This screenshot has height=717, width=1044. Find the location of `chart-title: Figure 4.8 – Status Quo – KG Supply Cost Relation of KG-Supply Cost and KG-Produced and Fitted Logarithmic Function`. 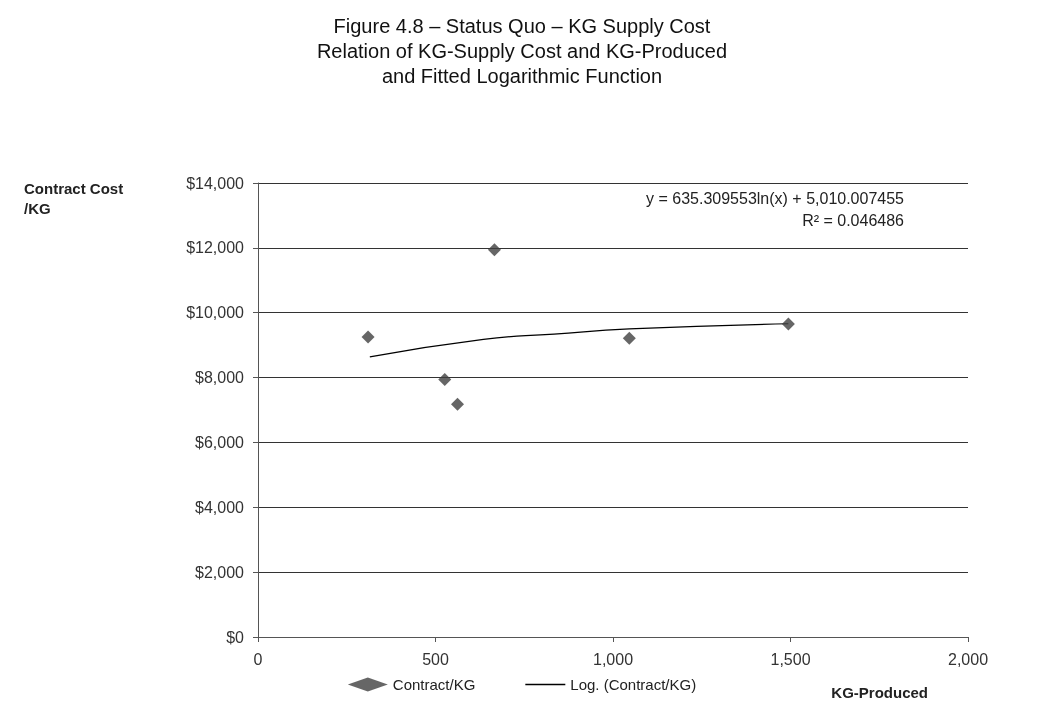

chart-title: Figure 4.8 – Status Quo – KG Supply Cost Relation of KG-Supply Cost and KG-Produced and Fitted Logarithmic Function is located at coordinates (522, 50).